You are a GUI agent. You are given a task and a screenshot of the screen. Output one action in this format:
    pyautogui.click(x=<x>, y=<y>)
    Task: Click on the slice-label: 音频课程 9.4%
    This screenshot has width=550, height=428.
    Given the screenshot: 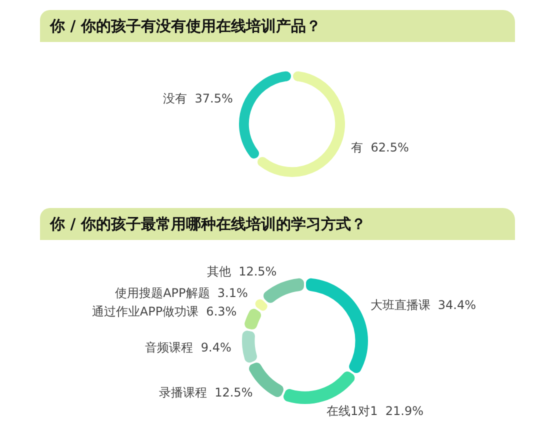 What is the action you would take?
    pyautogui.click(x=188, y=347)
    